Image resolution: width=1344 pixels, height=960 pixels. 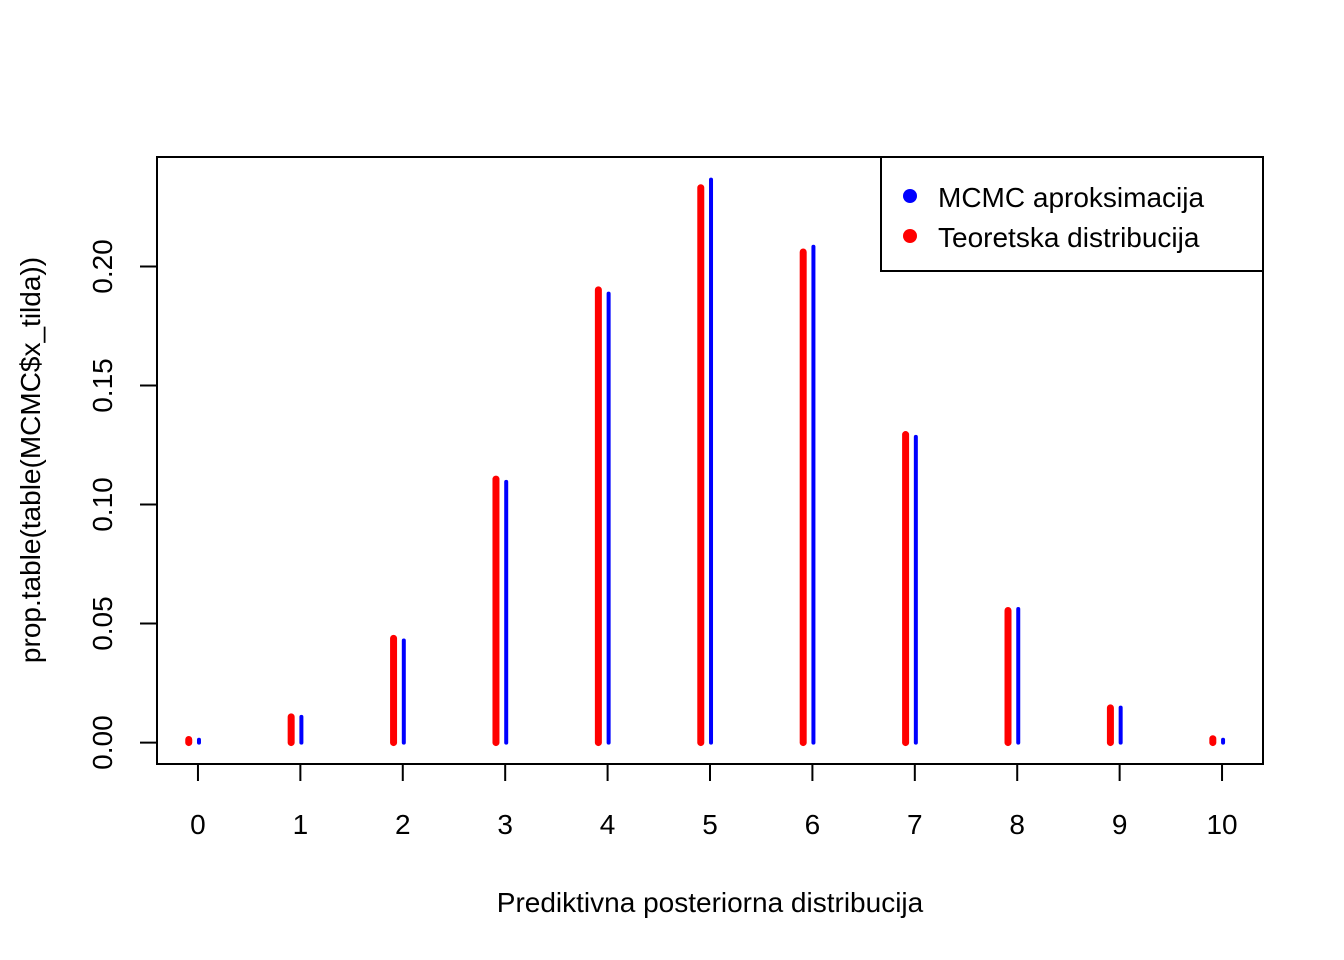 I want to click on y-axis-label: prop.table(table(MCMC$x_tilda)), so click(x=30, y=460).